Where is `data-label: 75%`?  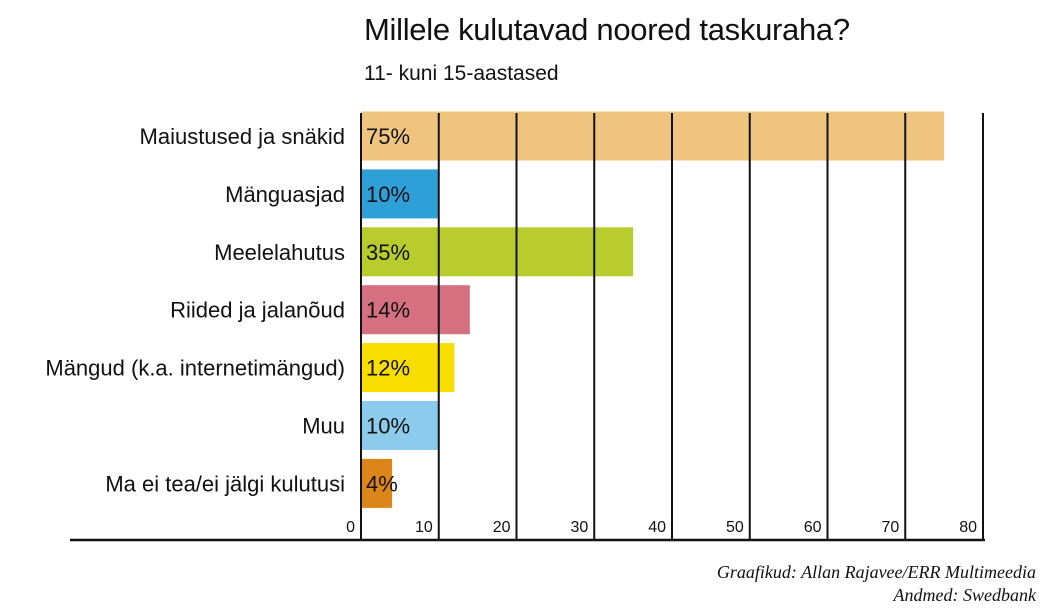 data-label: 75% is located at coordinates (388, 136).